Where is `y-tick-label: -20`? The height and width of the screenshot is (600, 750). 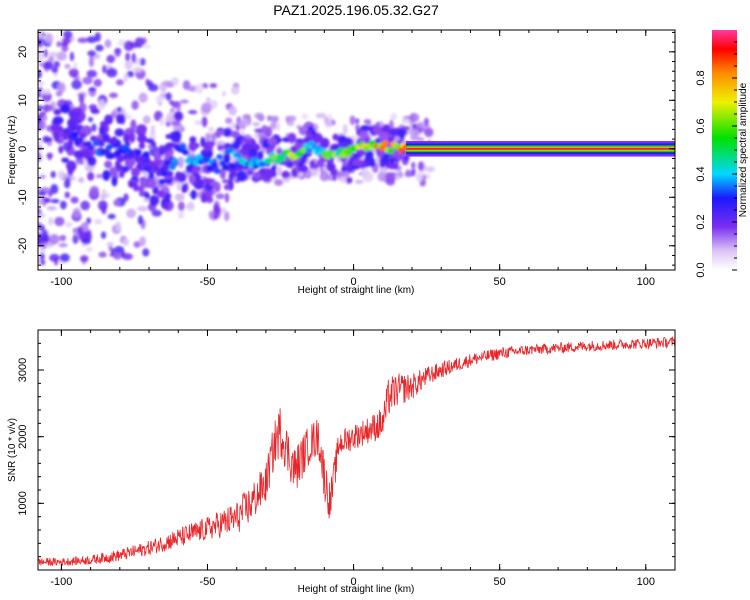
y-tick-label: -20 is located at coordinates (23, 246).